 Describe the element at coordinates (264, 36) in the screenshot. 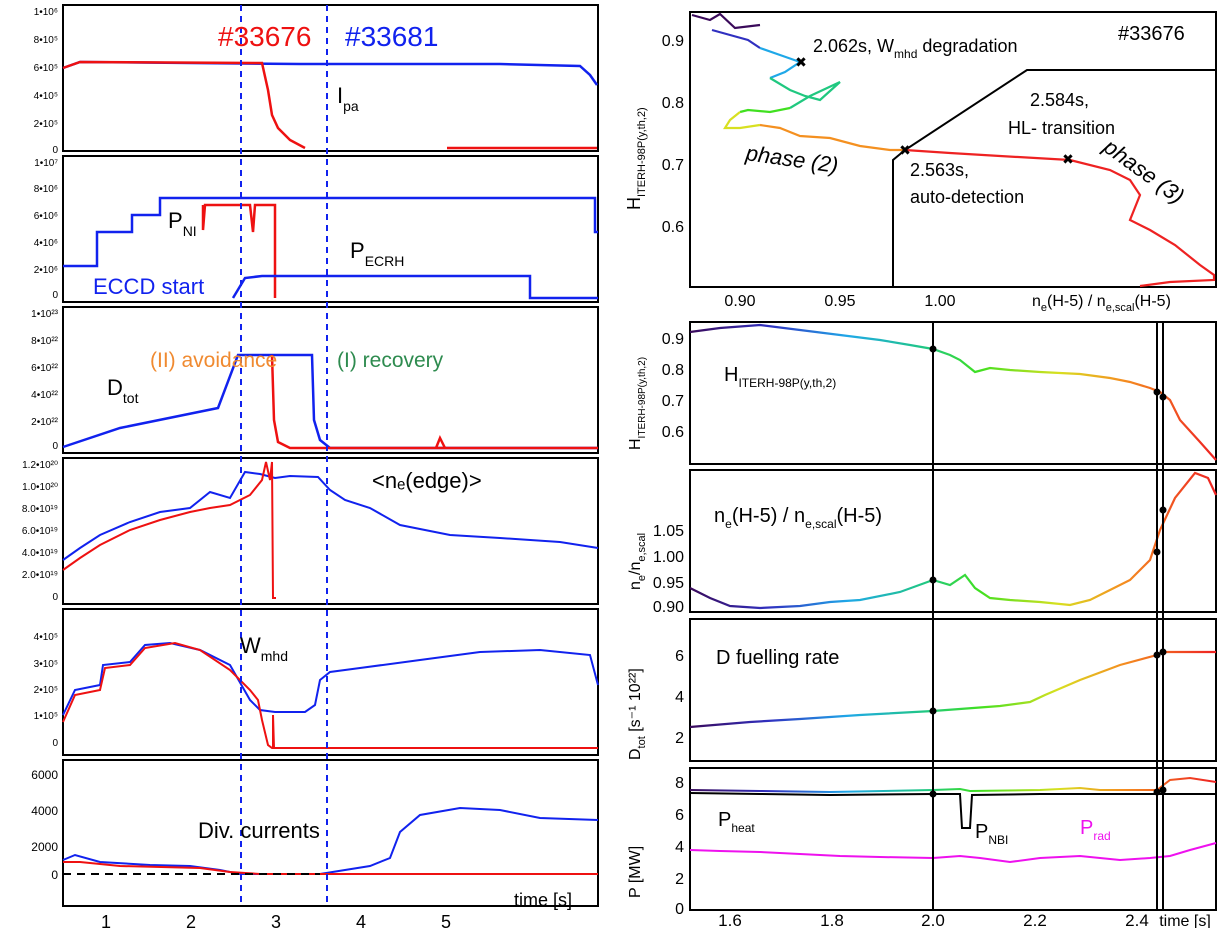

I see `shot-label-red: #33676` at that location.